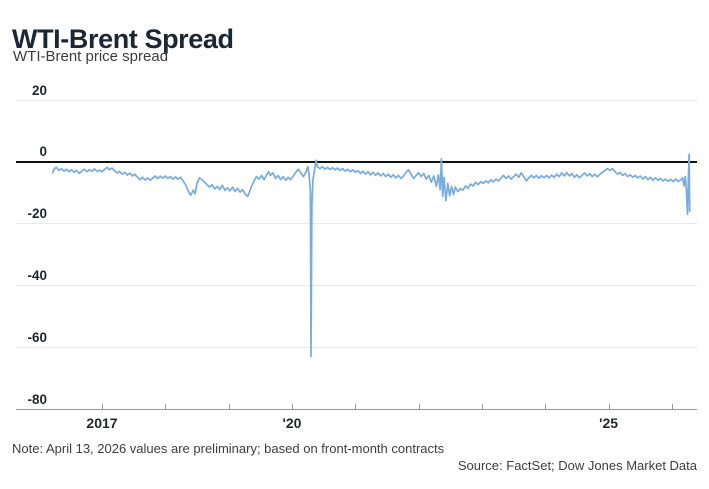  What do you see at coordinates (39, 90) in the screenshot?
I see `y-tick-label: 20` at bounding box center [39, 90].